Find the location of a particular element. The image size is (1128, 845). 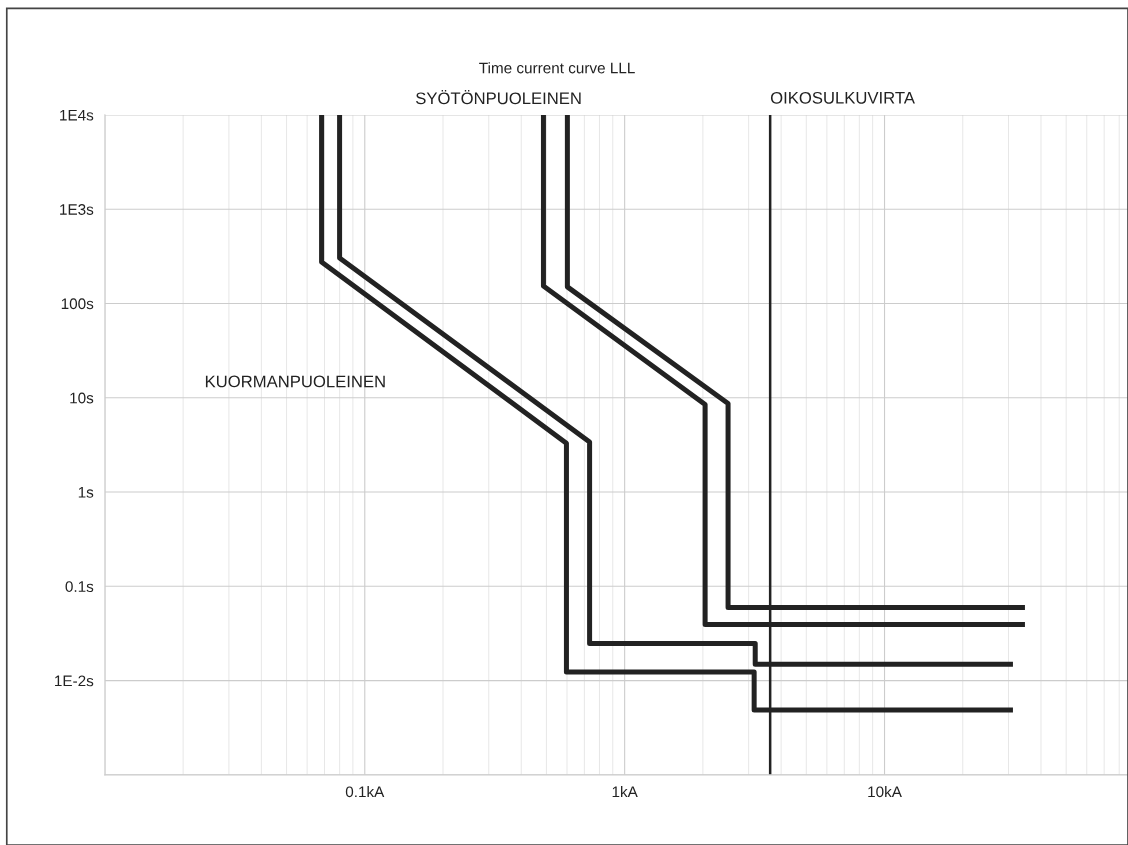

ref-line-label: OIKOSULKUVIRTA is located at coordinates (842, 97).